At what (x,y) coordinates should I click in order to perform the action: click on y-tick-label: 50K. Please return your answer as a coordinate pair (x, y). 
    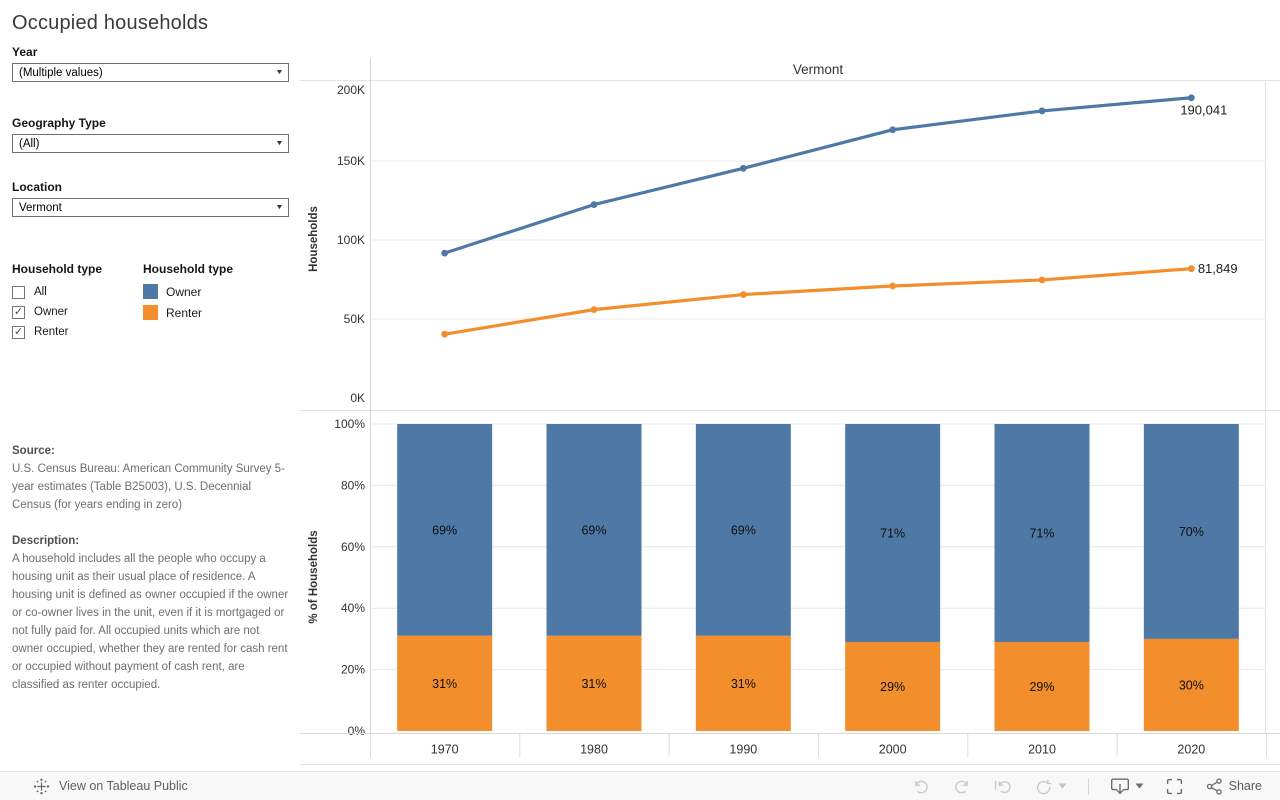
    Looking at the image, I should click on (354, 319).